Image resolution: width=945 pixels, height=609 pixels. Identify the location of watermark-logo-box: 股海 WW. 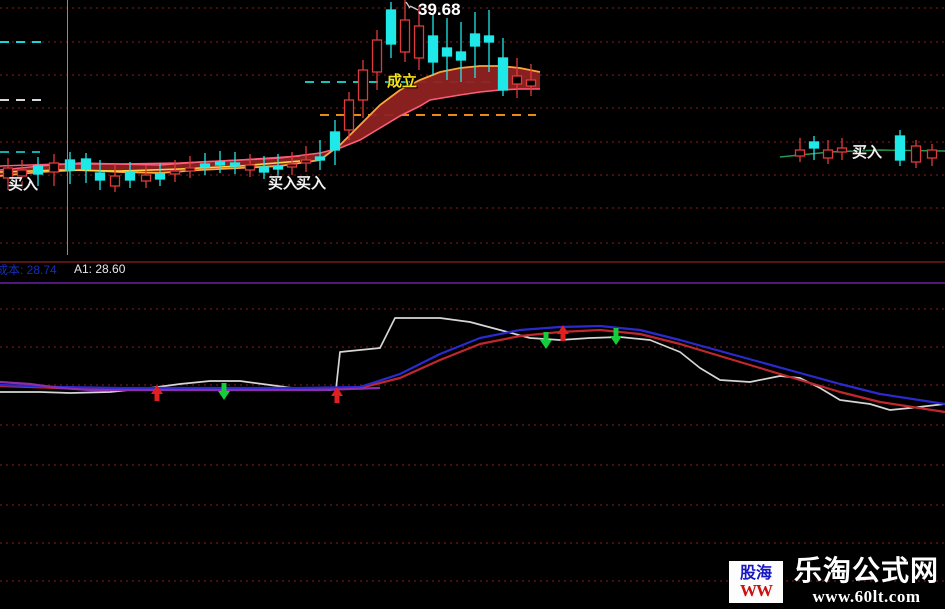
(755, 581).